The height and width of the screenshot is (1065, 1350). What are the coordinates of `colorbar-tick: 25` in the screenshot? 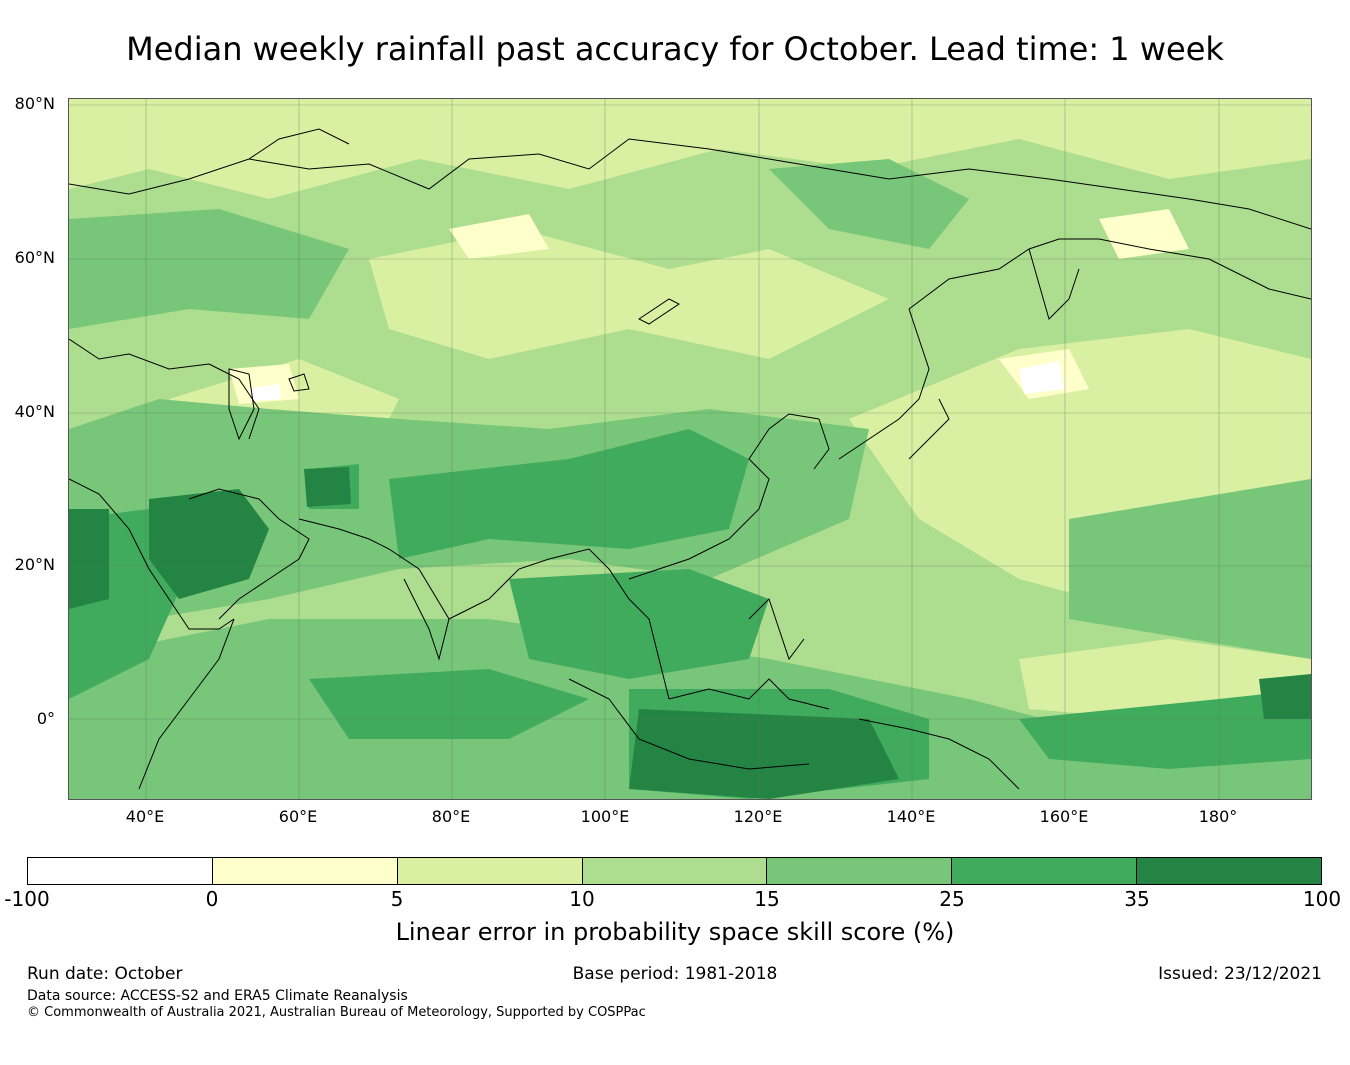 It's located at (952, 899).